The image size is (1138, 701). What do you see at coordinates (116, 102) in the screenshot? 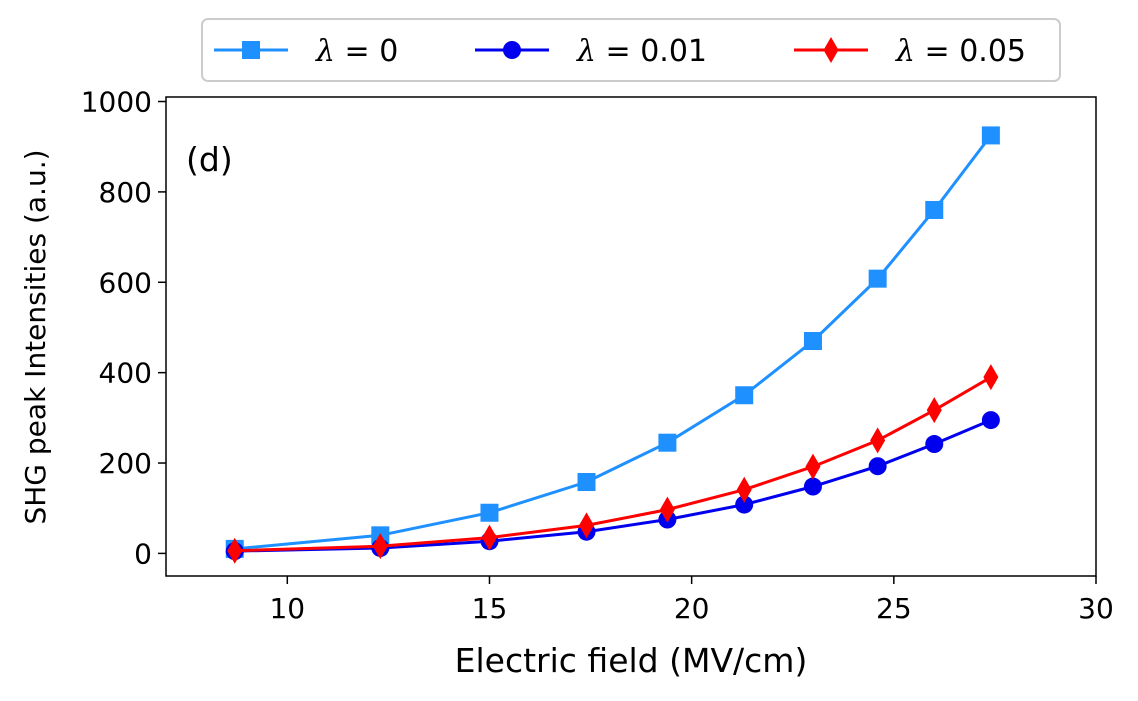
I see `y-tick-label: 1000` at bounding box center [116, 102].